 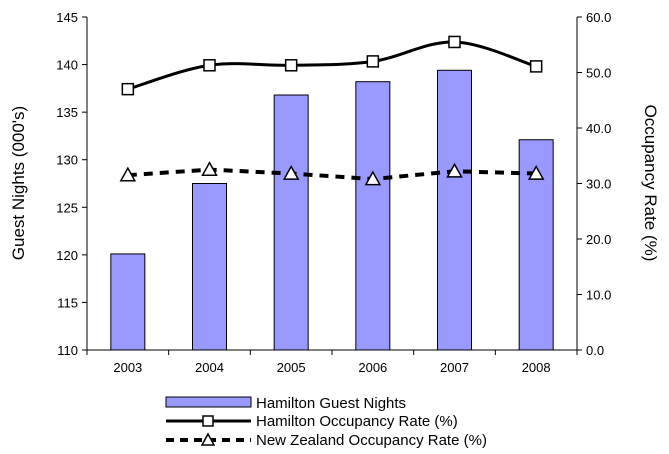 What do you see at coordinates (208, 421) in the screenshot?
I see `legend-square-marker` at bounding box center [208, 421].